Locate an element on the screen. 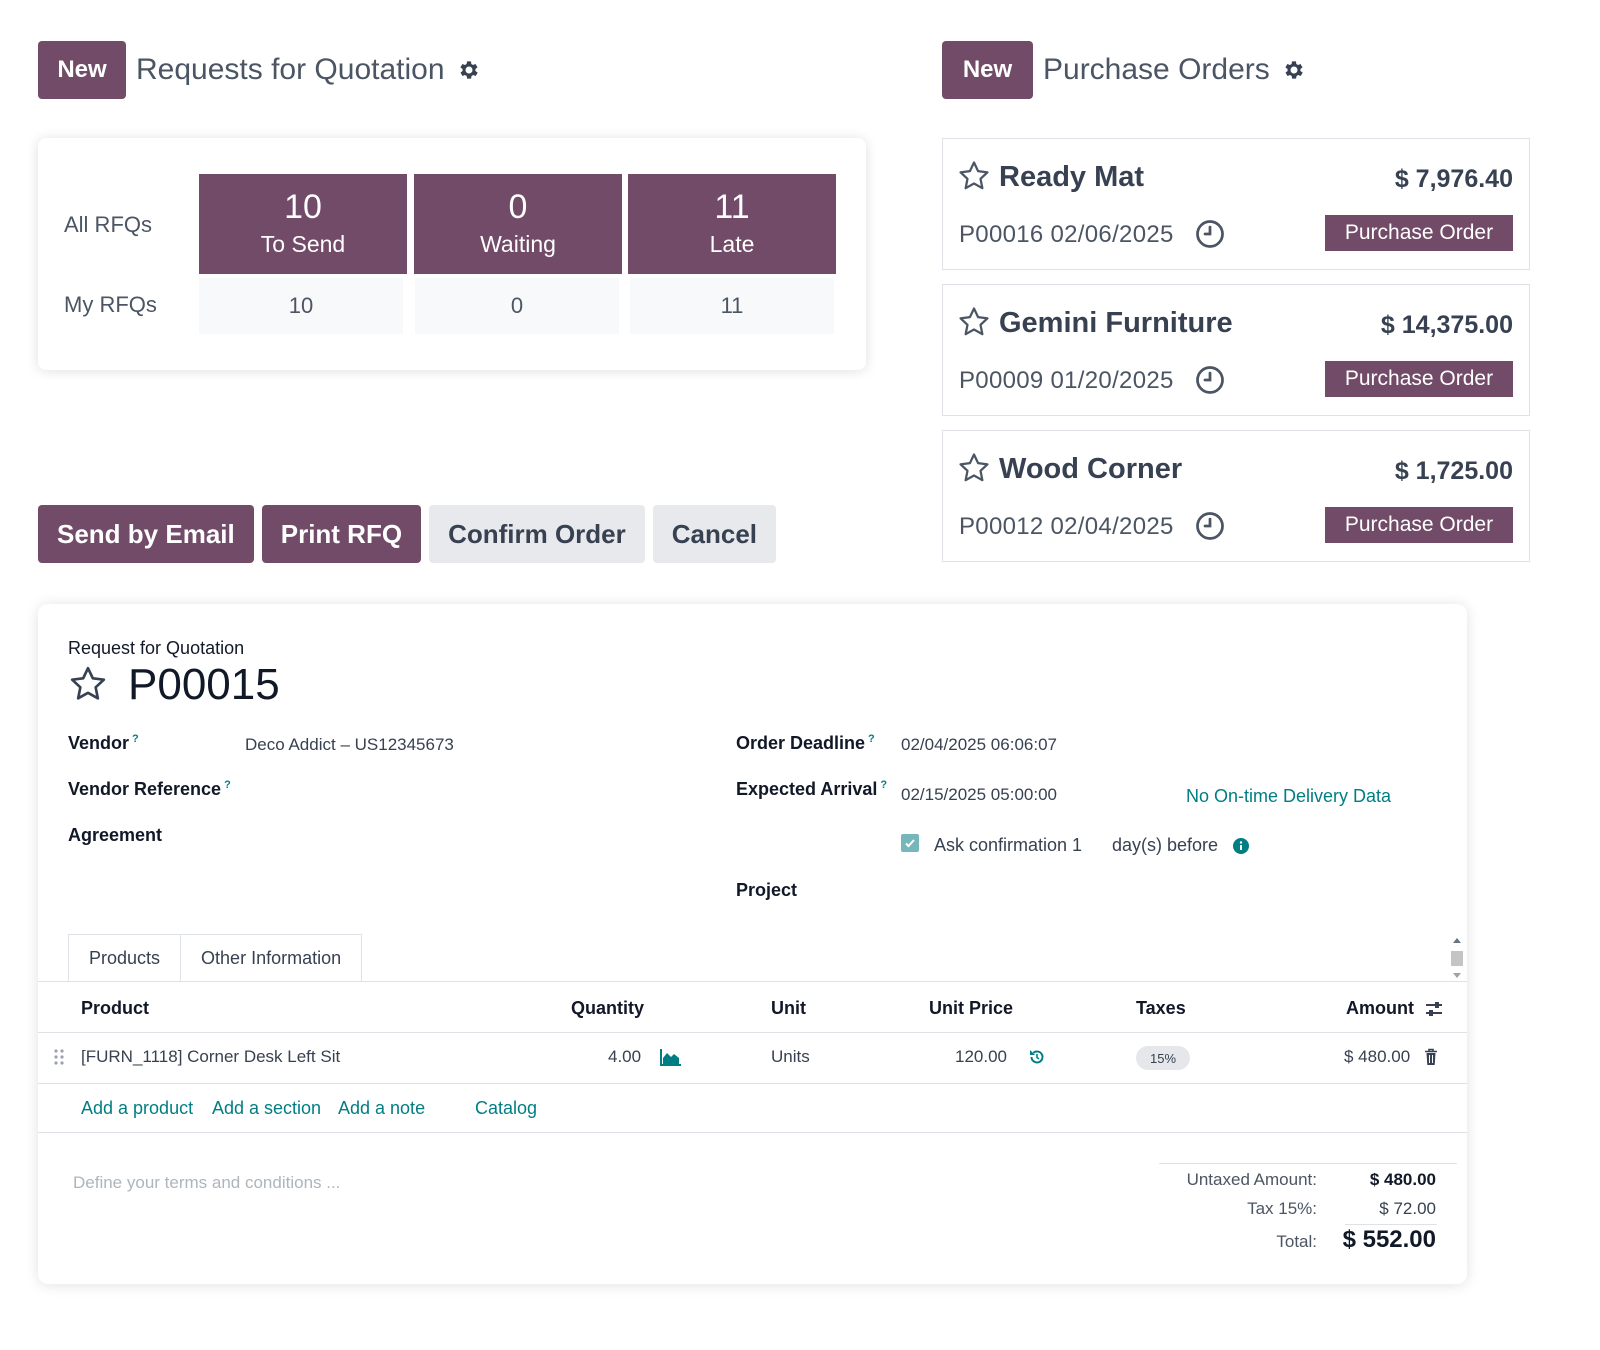 This screenshot has width=1600, height=1350. my-late: 11 is located at coordinates (732, 306).